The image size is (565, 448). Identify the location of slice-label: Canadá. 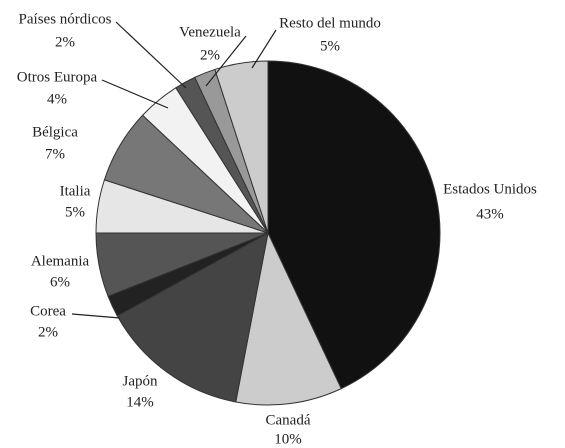
(288, 420).